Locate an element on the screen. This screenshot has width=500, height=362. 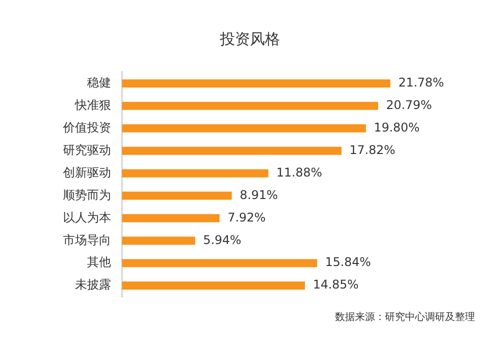
y-tick-label: 以人为本 is located at coordinates (87, 217).